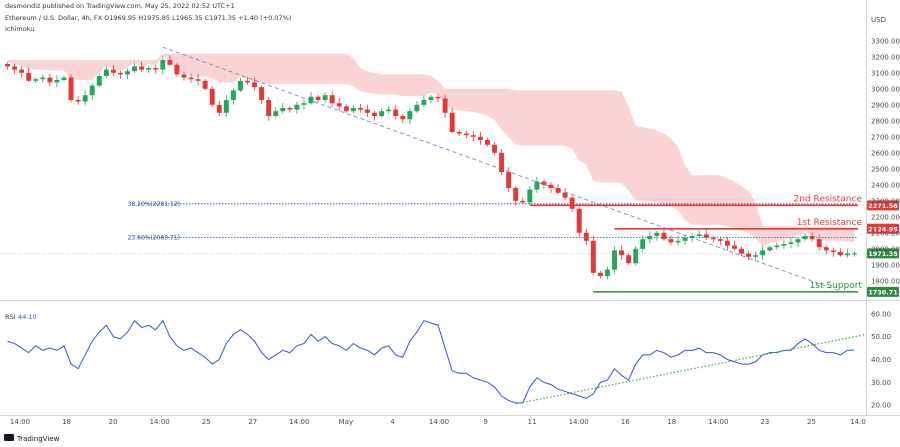  Describe the element at coordinates (885, 41) in the screenshot. I see `price-tick-label: 3300.00` at that location.